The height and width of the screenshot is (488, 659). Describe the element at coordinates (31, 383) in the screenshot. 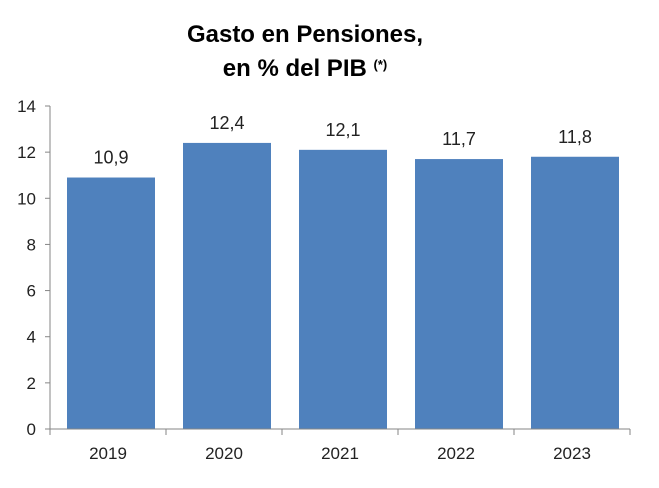

I see `y-tick-label-2: 2` at that location.